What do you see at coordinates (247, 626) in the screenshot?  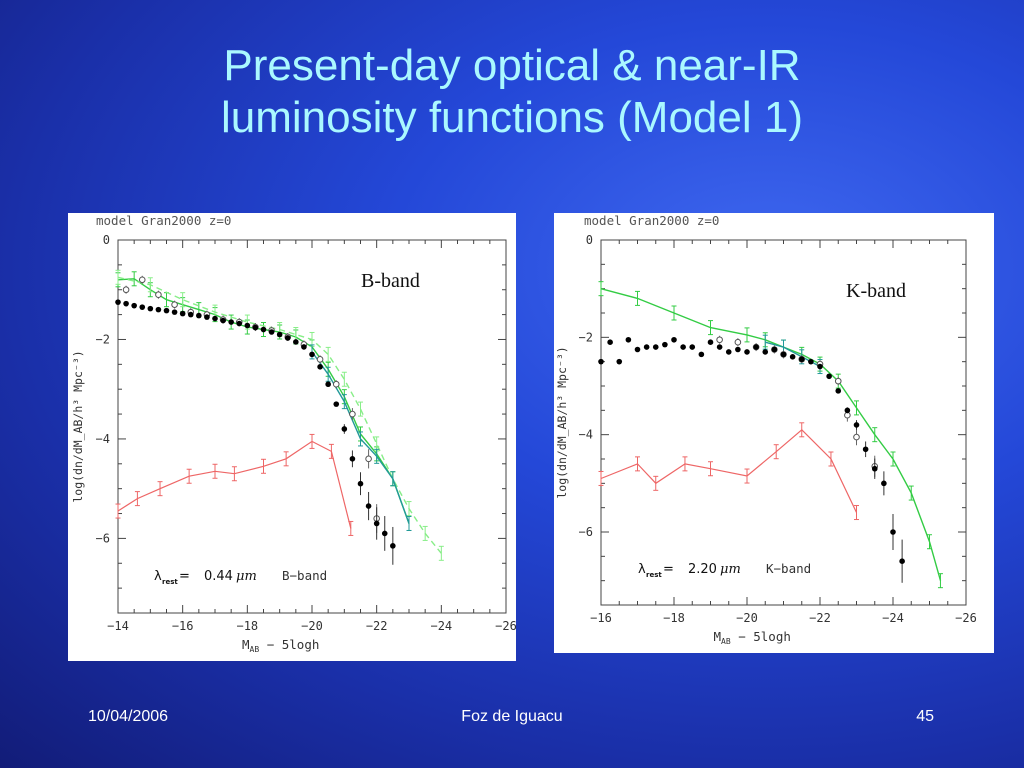 I see `b-band-xtick-label: −18` at bounding box center [247, 626].